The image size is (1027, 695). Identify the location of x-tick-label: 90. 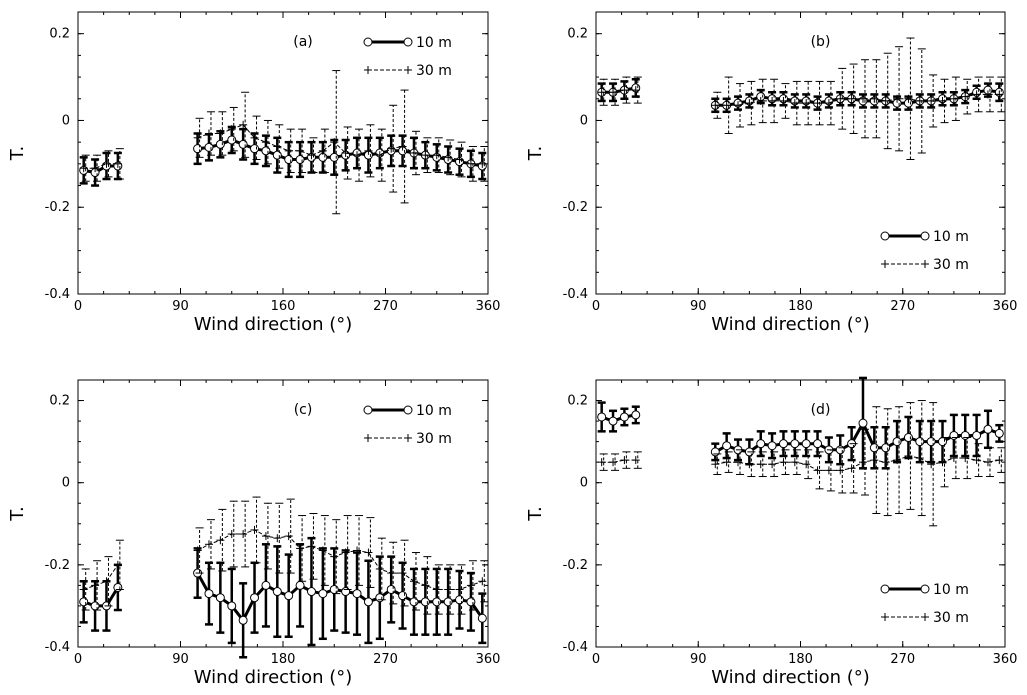
(180, 306).